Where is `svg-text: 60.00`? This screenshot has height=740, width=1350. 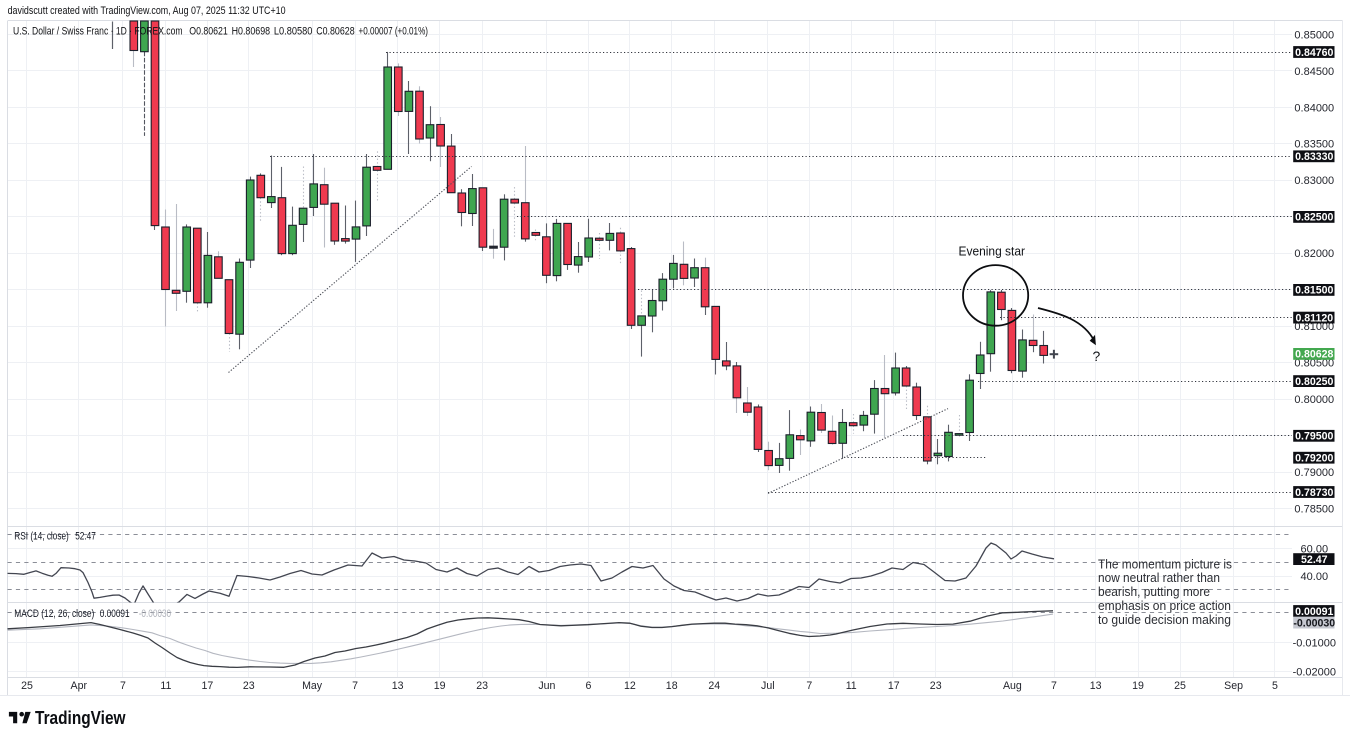 svg-text: 60.00 is located at coordinates (1315, 550).